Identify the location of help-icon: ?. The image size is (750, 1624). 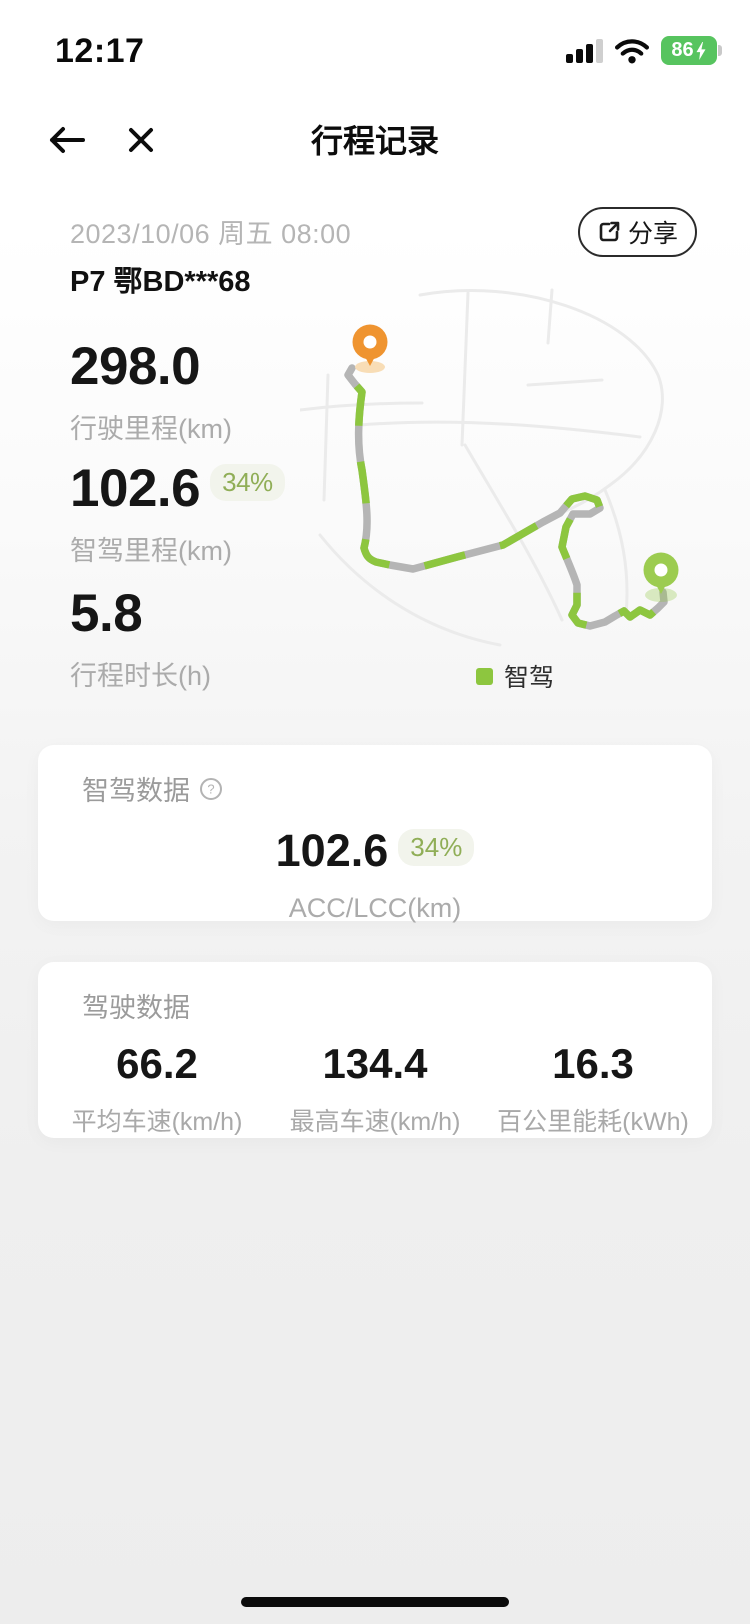
(211, 789).